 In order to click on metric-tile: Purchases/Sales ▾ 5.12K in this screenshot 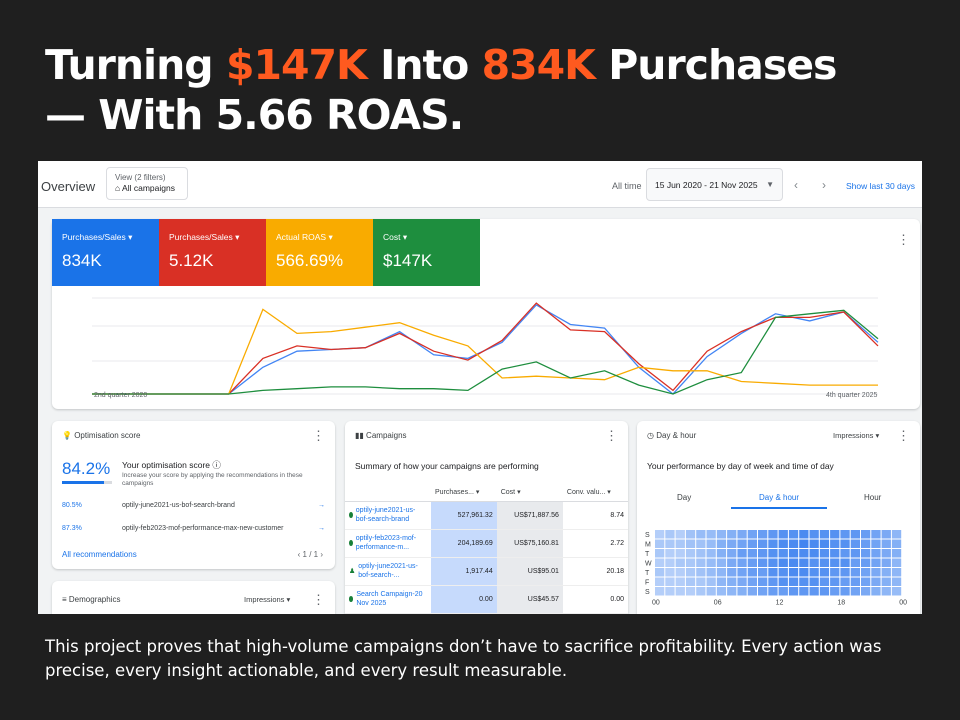, I will do `click(212, 252)`.